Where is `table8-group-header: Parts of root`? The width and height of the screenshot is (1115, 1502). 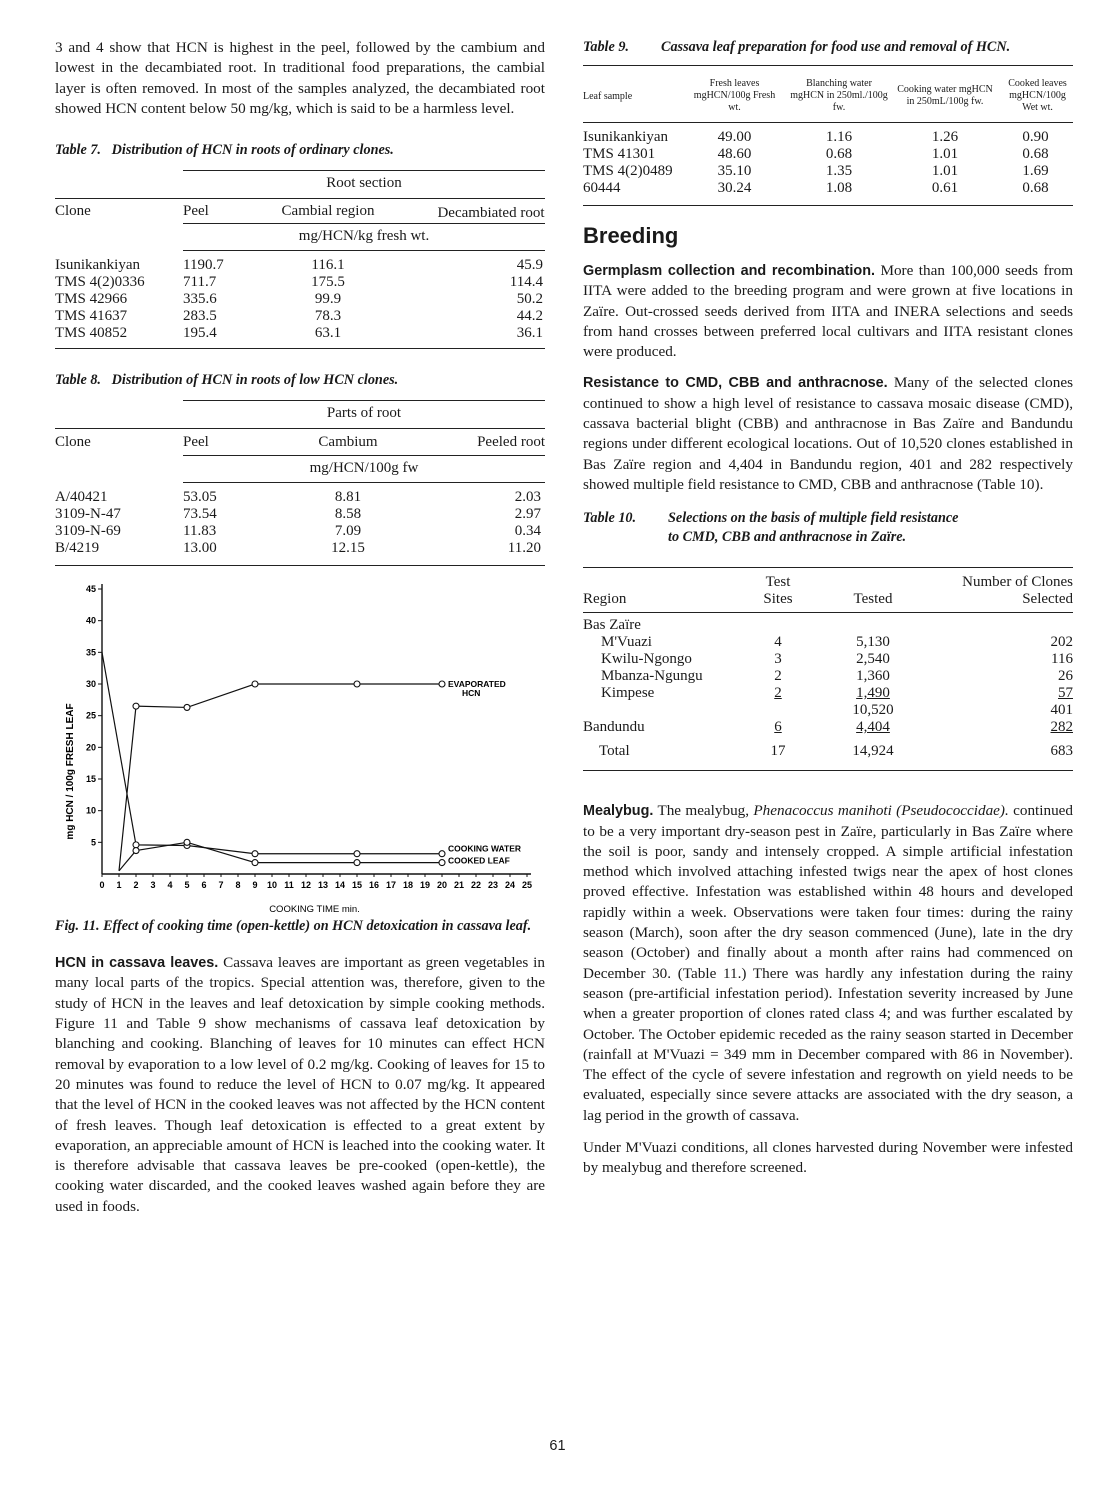 table8-group-header: Parts of root is located at coordinates (364, 414).